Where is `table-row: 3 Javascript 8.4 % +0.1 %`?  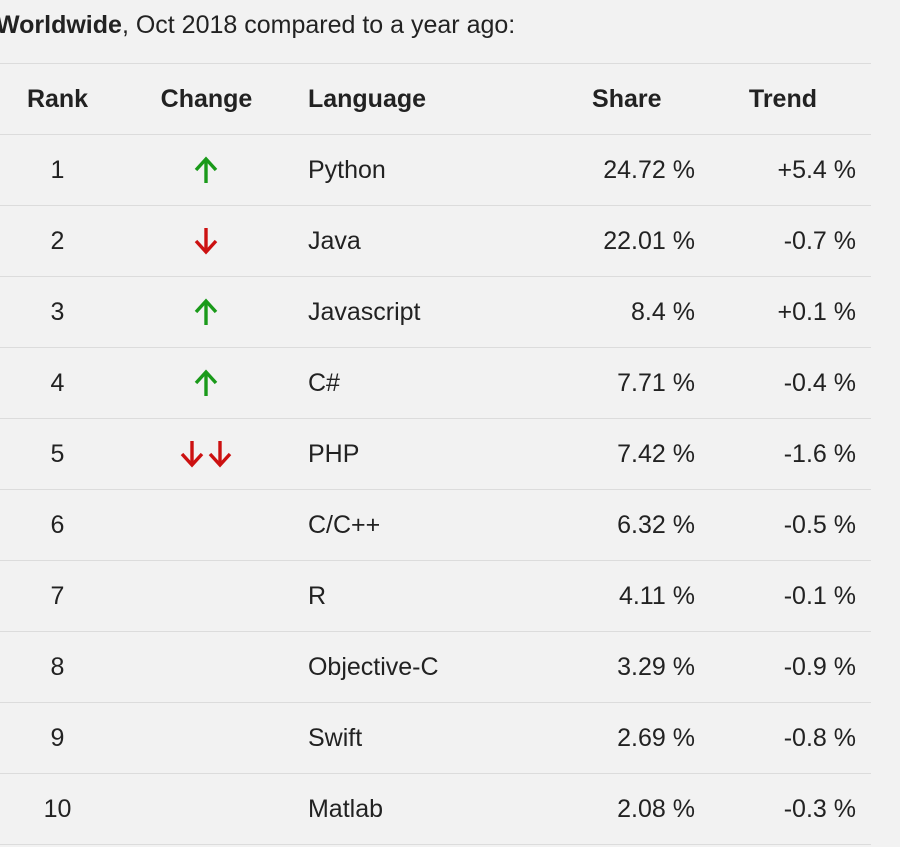 table-row: 3 Javascript 8.4 % +0.1 % is located at coordinates (435, 312).